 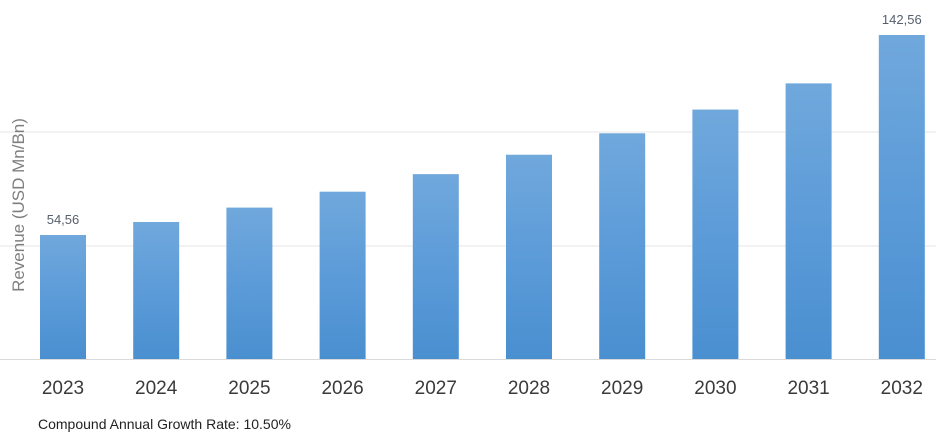 What do you see at coordinates (436, 388) in the screenshot?
I see `x-tick-label: 2027` at bounding box center [436, 388].